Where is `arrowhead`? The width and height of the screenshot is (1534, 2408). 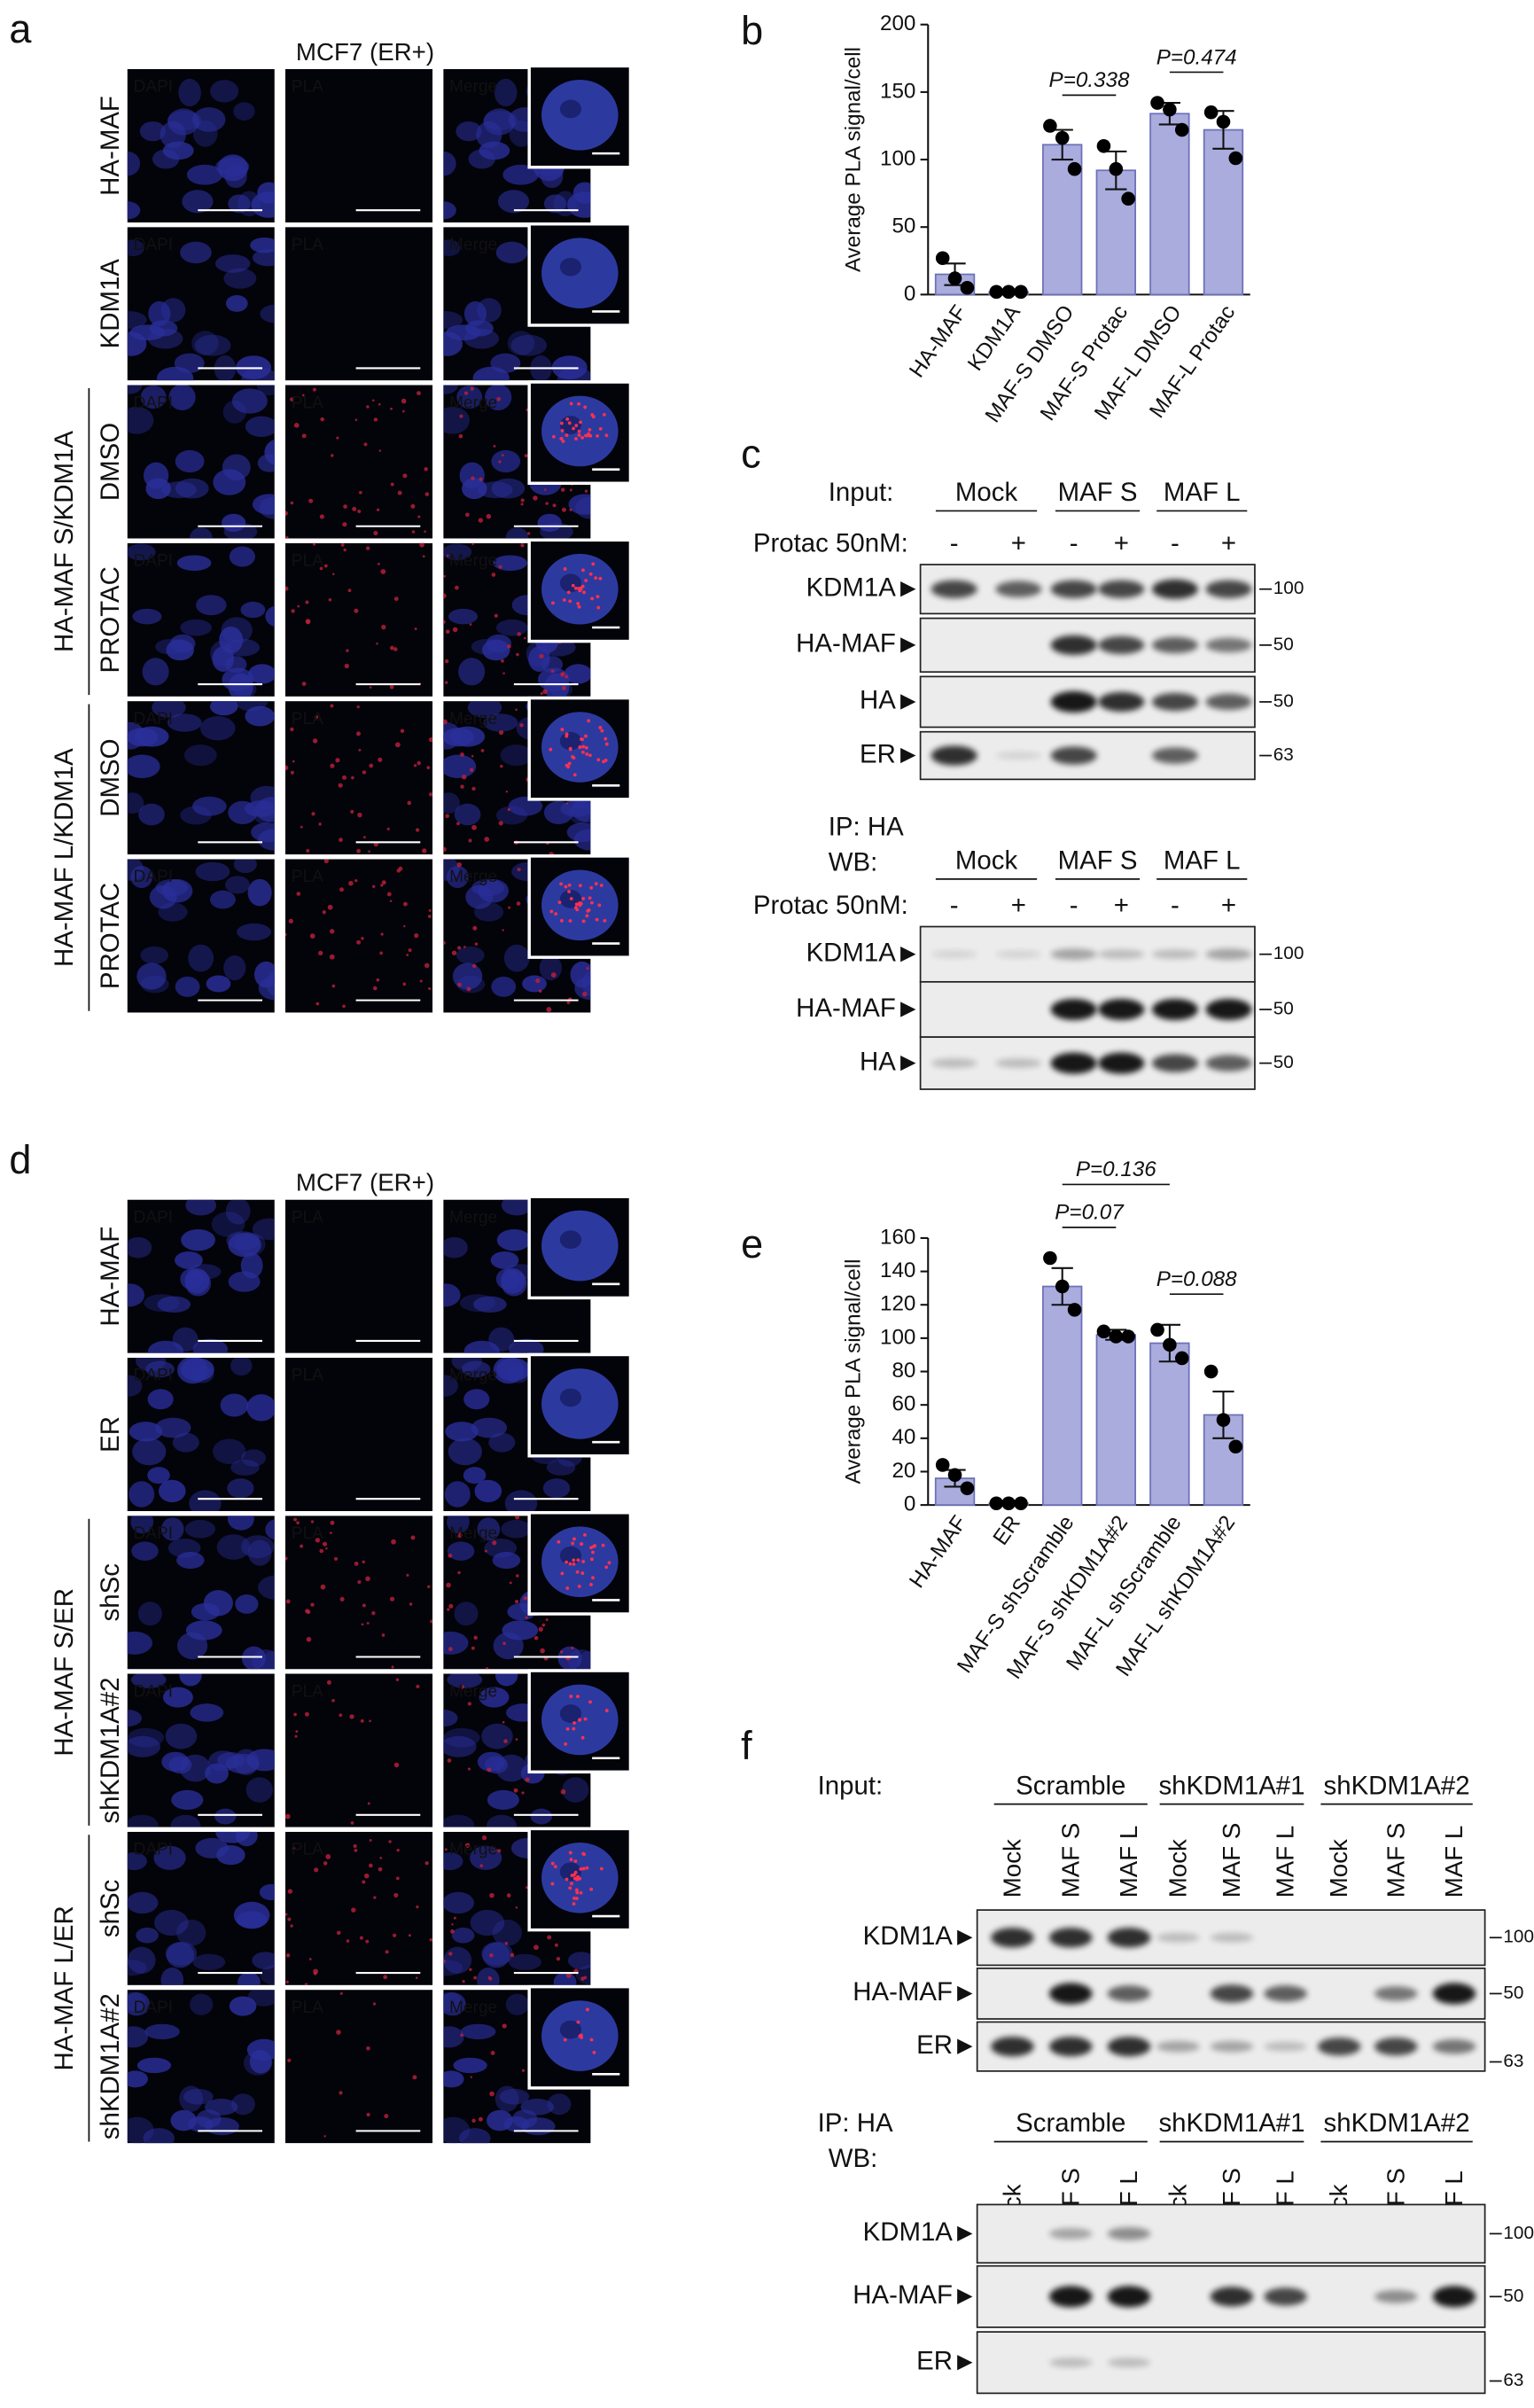
arrowhead is located at coordinates (965, 2046).